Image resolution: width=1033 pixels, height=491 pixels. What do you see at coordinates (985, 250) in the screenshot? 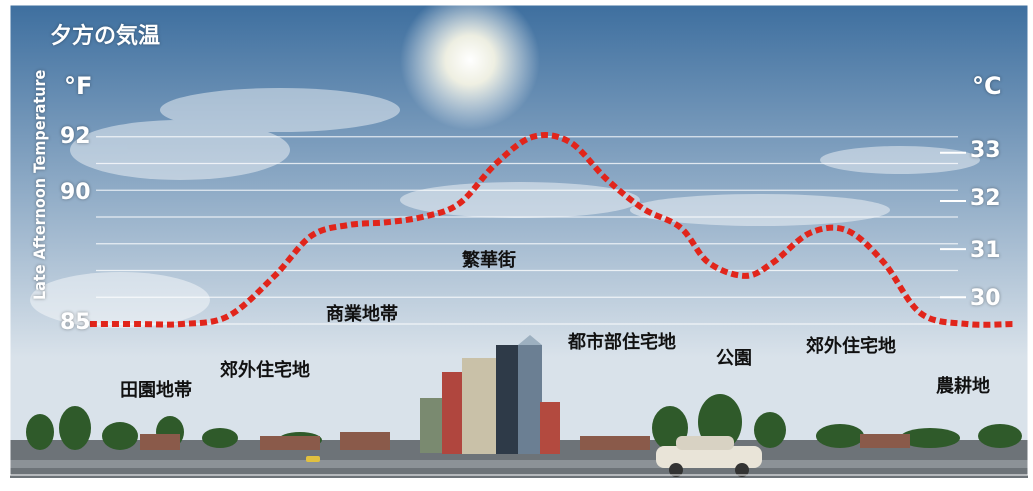
I see `right-tick-label: 31` at bounding box center [985, 250].